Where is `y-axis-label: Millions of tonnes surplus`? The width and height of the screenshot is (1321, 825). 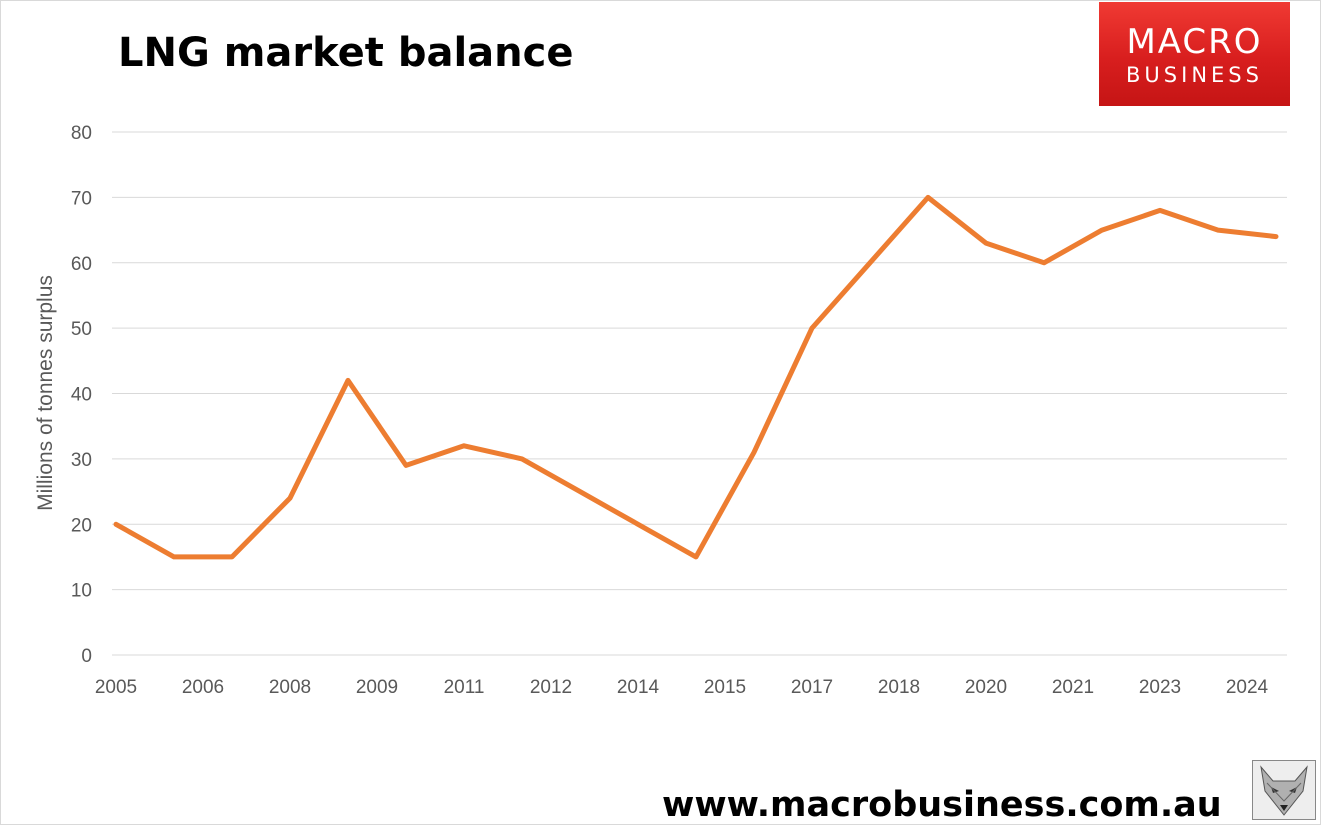 y-axis-label: Millions of tonnes surplus is located at coordinates (45, 393).